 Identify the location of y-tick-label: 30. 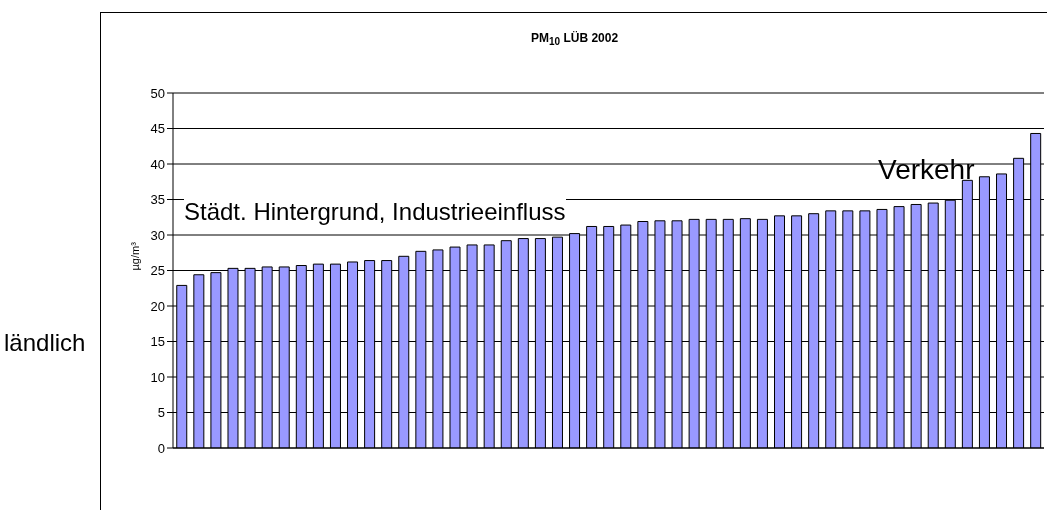
(157, 235).